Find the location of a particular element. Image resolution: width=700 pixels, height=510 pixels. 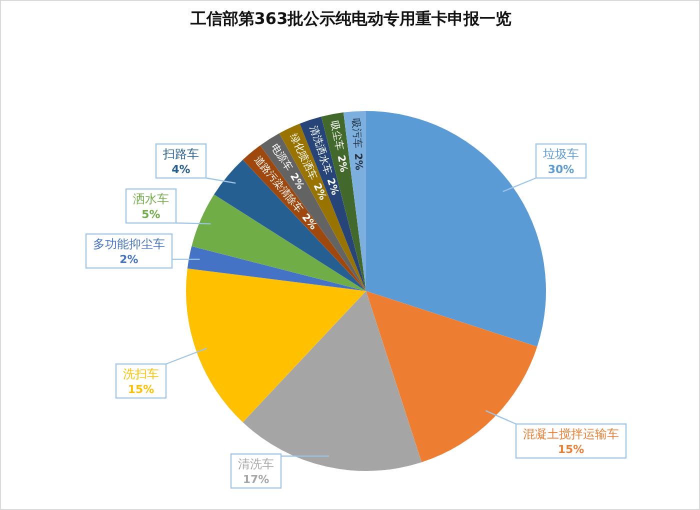

data-label: 30% is located at coordinates (561, 169).